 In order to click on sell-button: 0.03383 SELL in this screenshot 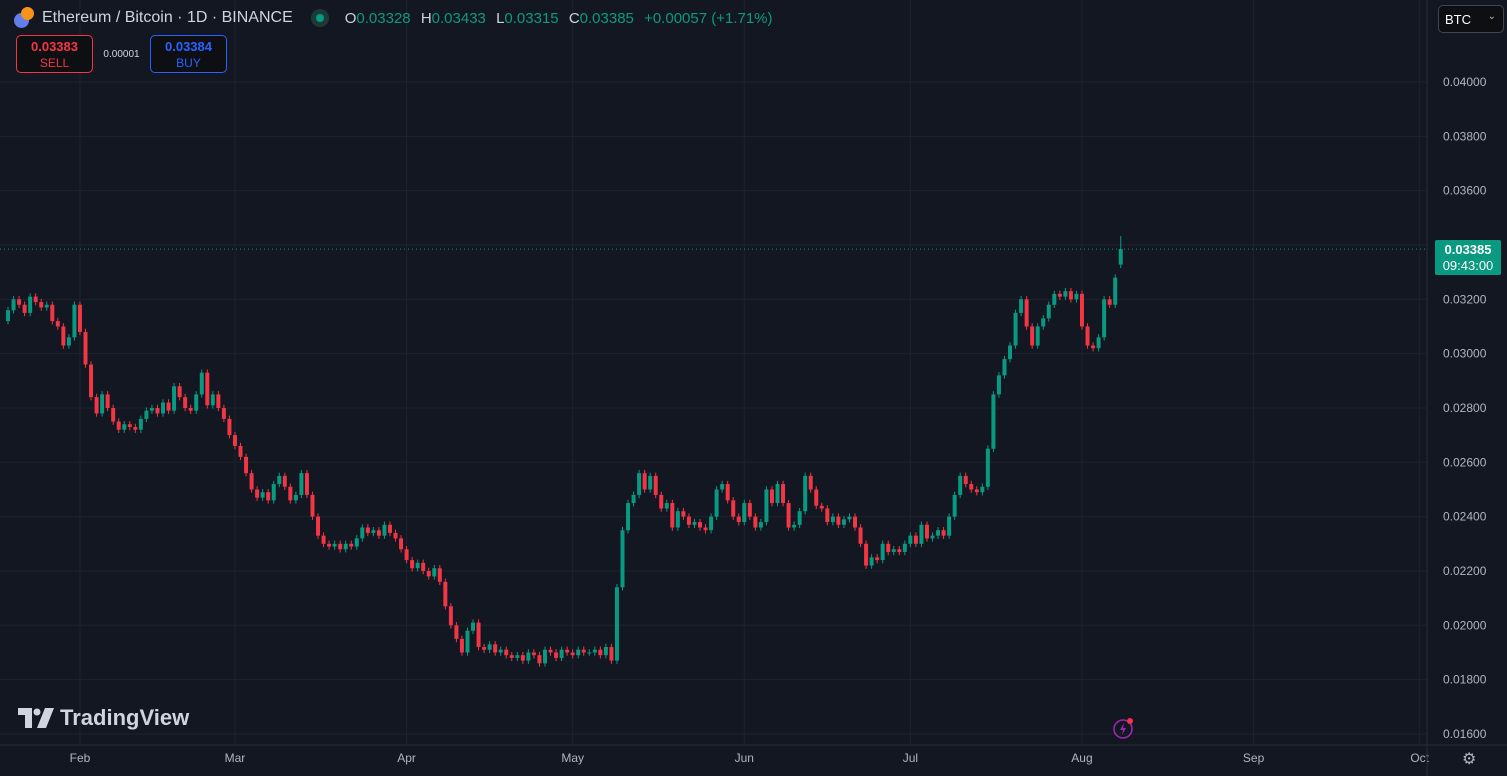, I will do `click(54, 54)`.